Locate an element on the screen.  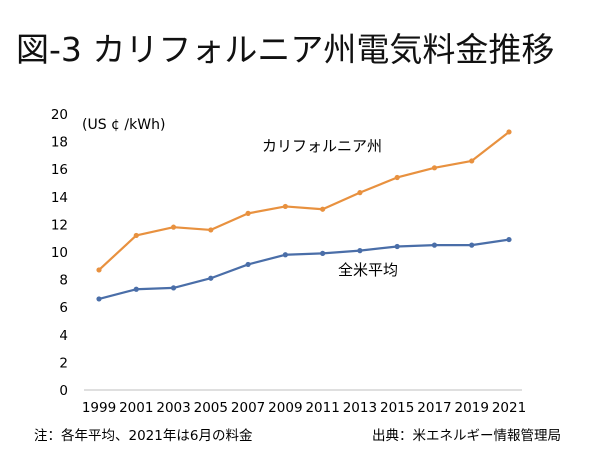
x-tick-label: 2013 is located at coordinates (360, 408).